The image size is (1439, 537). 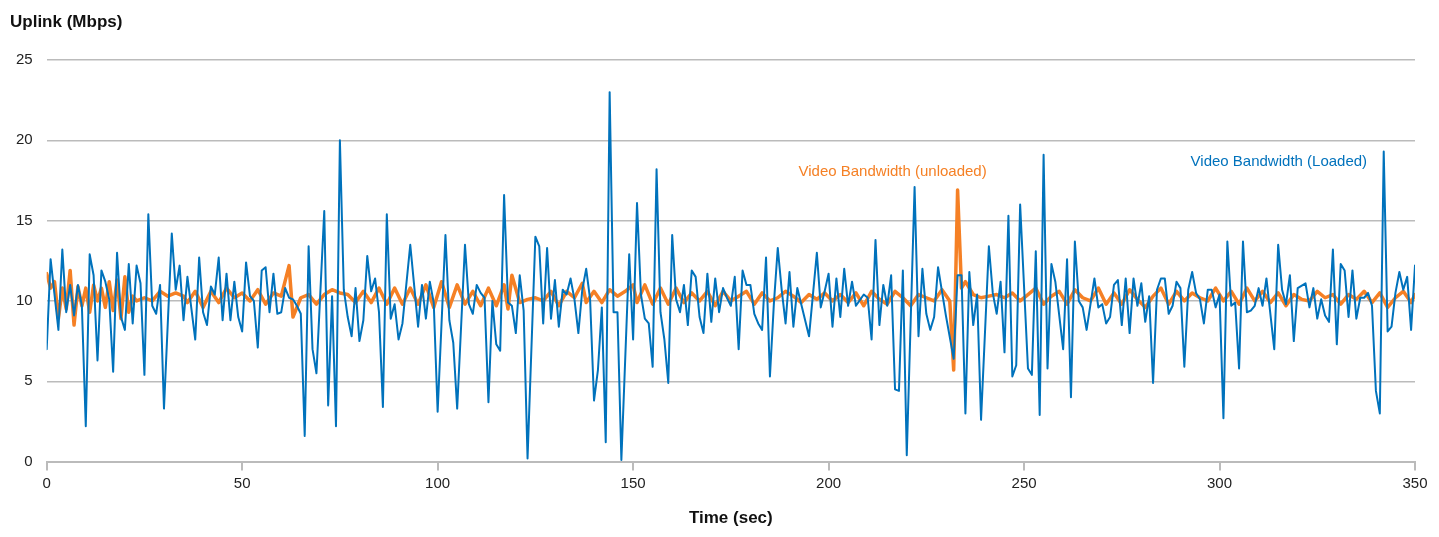 I want to click on y-tick-label: 10, so click(x=24, y=300).